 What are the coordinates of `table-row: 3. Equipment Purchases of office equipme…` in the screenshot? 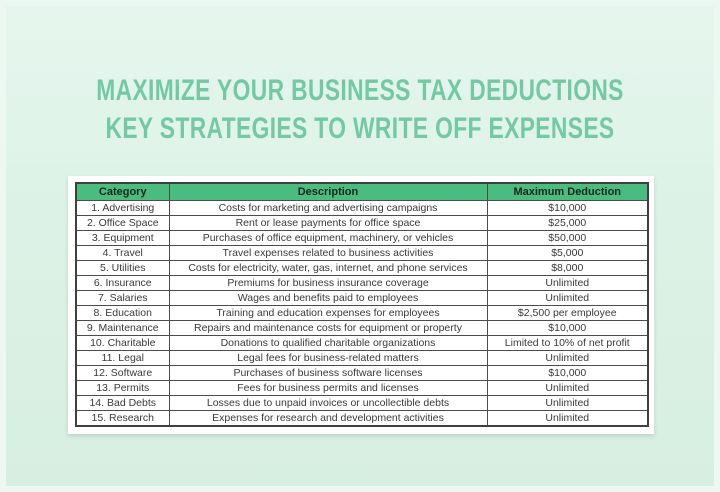 It's located at (362, 237).